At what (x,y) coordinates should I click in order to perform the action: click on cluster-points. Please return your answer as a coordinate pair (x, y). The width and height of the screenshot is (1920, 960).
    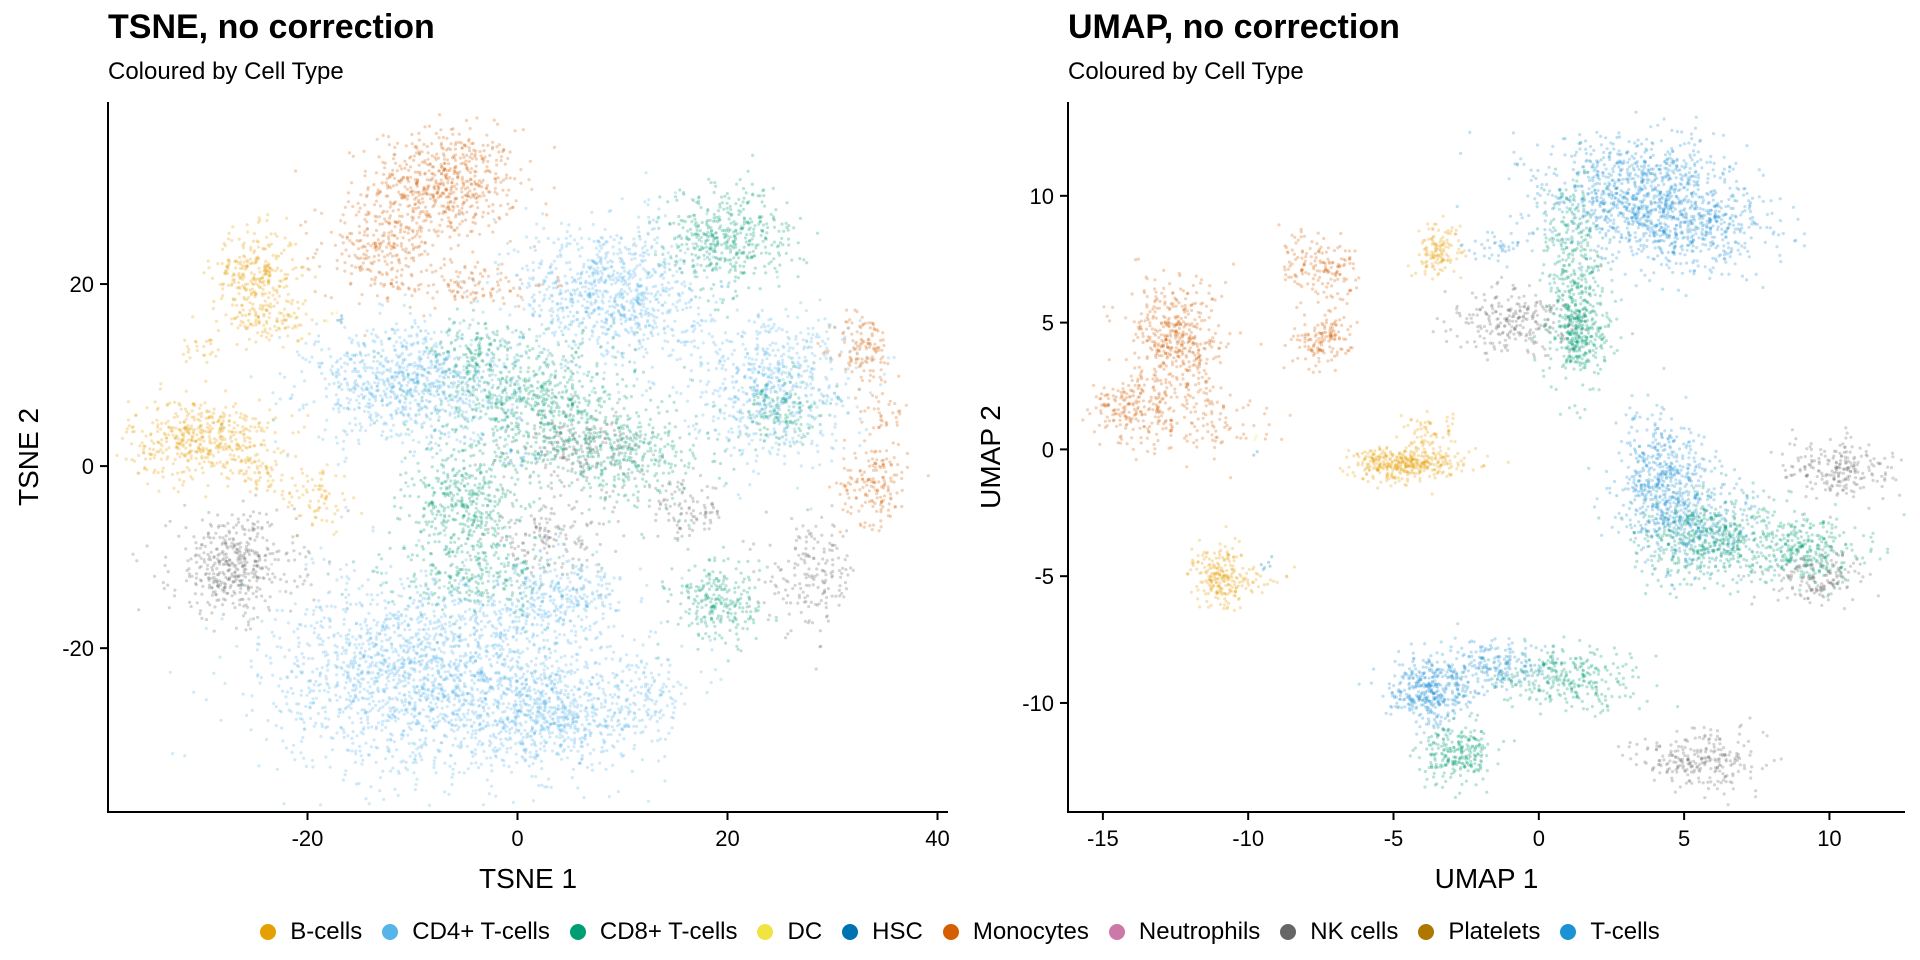
    Looking at the image, I should click on (425, 206).